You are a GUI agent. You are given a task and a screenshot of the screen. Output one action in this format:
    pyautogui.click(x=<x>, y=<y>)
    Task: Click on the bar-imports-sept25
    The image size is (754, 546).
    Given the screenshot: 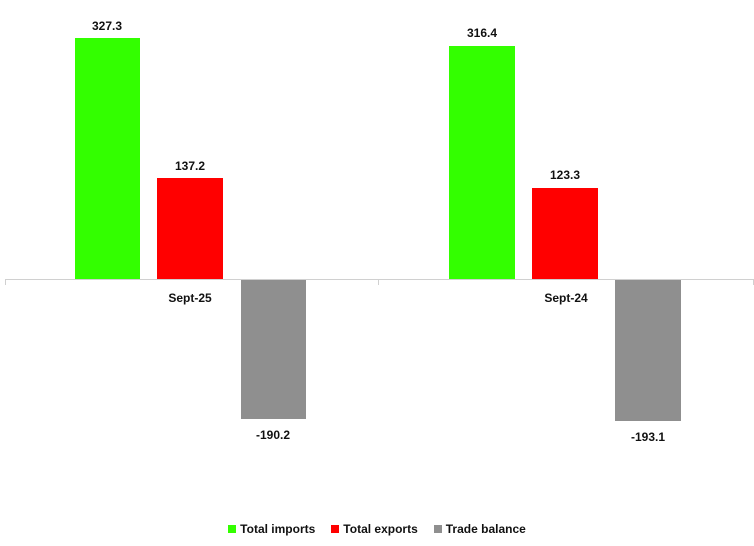 What is the action you would take?
    pyautogui.click(x=107, y=158)
    